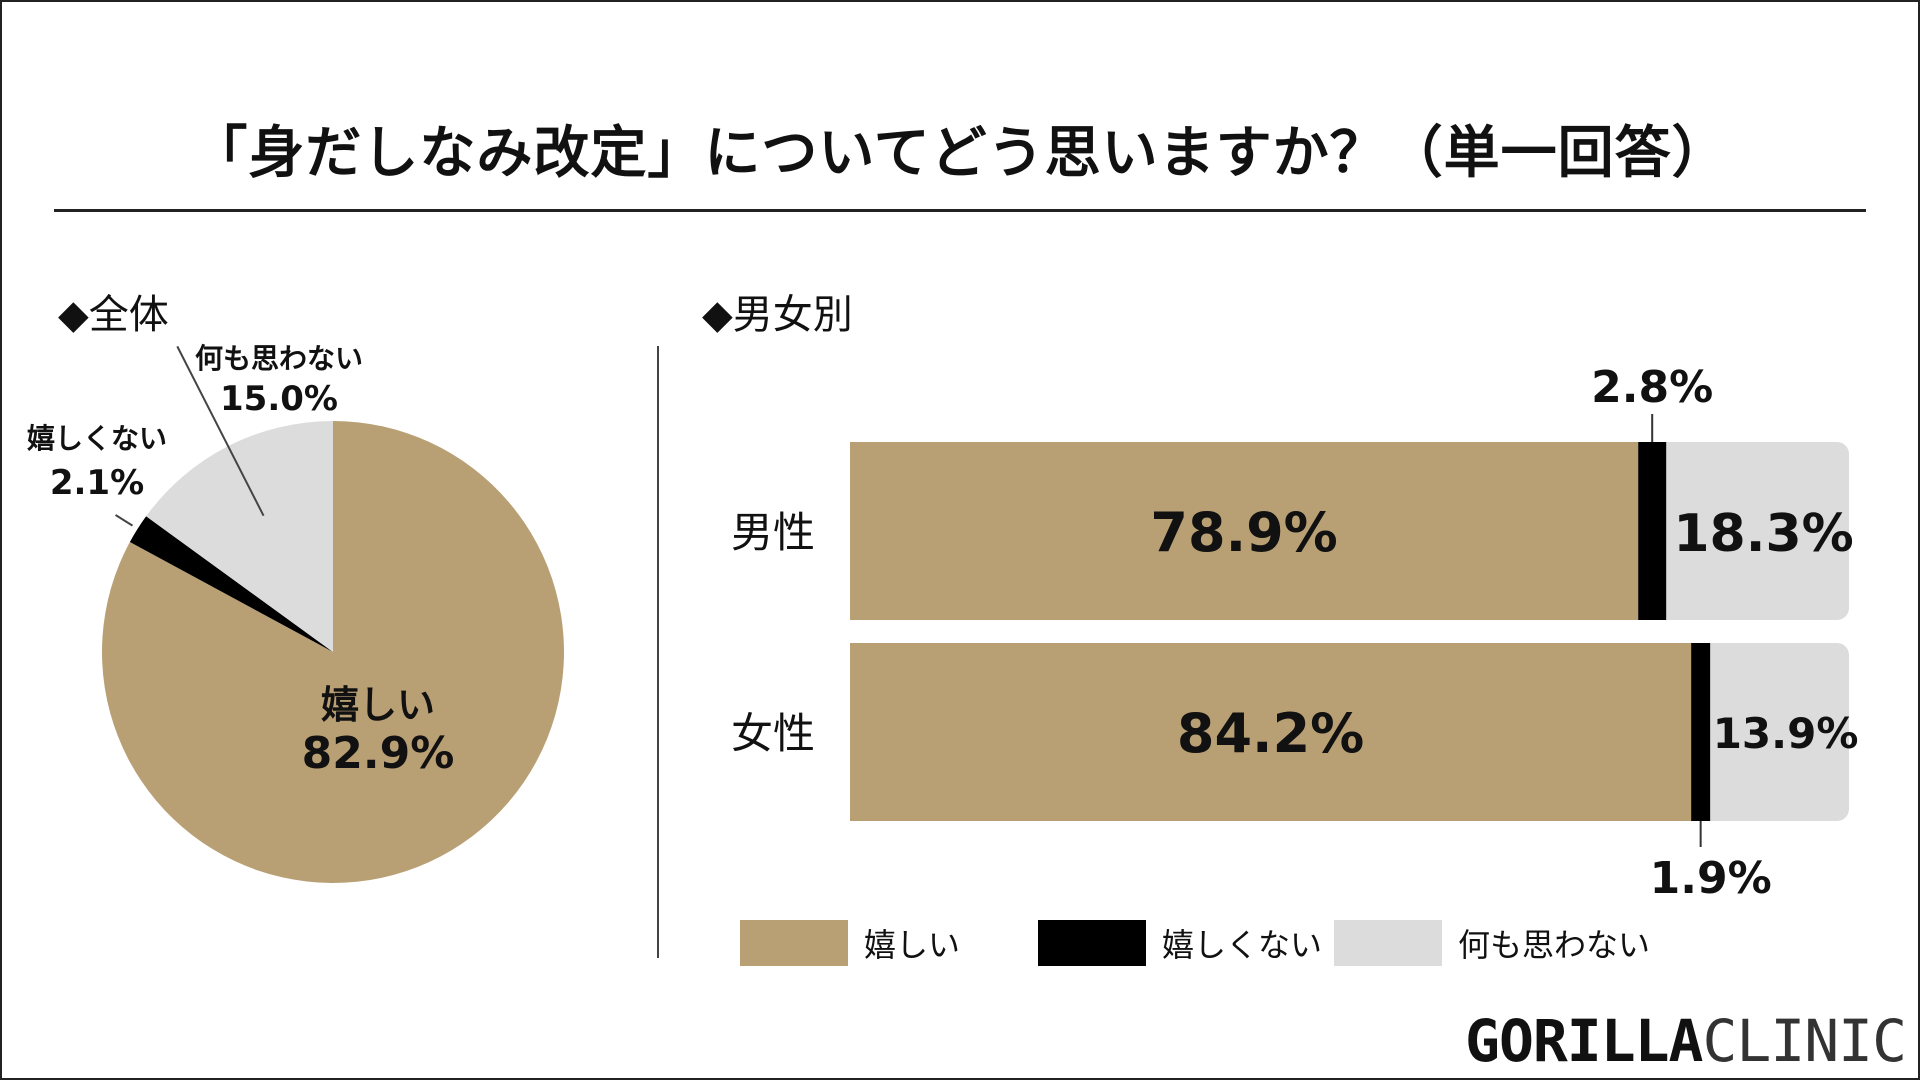  I want to click on bar-value-female-ureshii: 84.2%, so click(1270, 733).